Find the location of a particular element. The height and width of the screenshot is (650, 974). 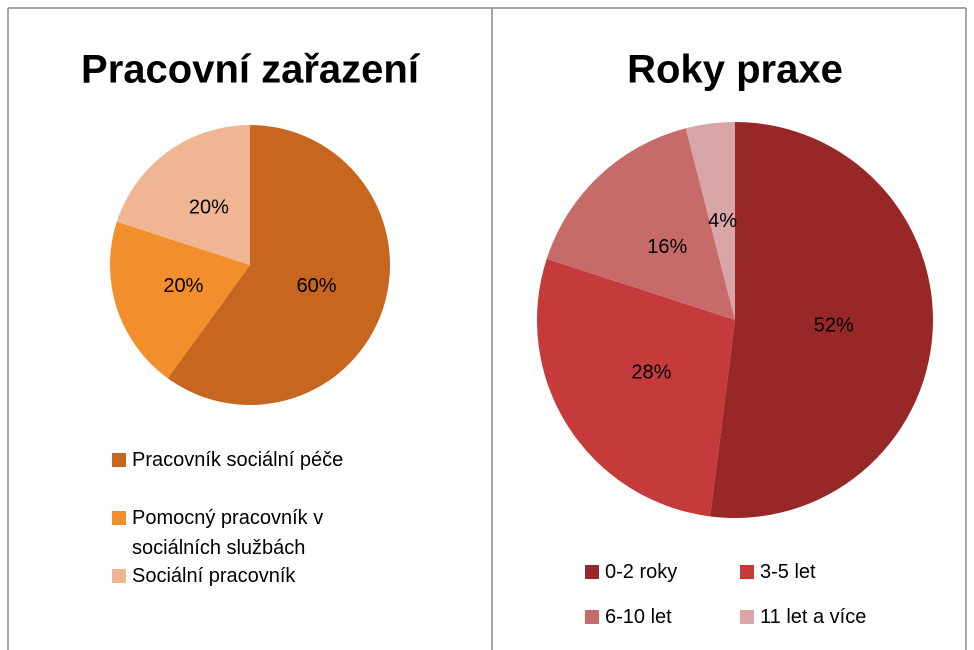

data-label: 4% is located at coordinates (722, 221).